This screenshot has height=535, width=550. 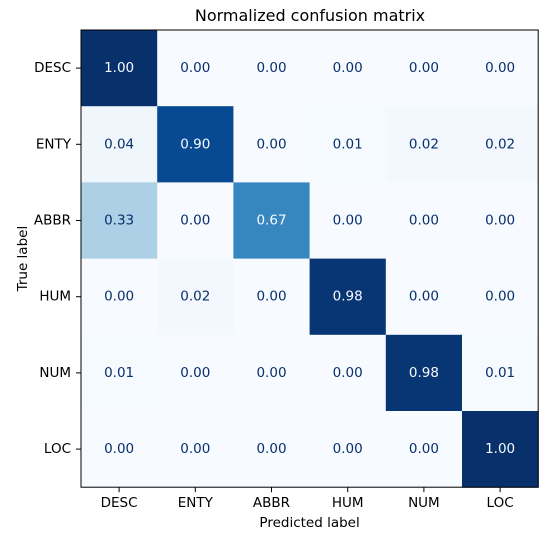 I want to click on x-tick-label: ABBR, so click(x=271, y=503).